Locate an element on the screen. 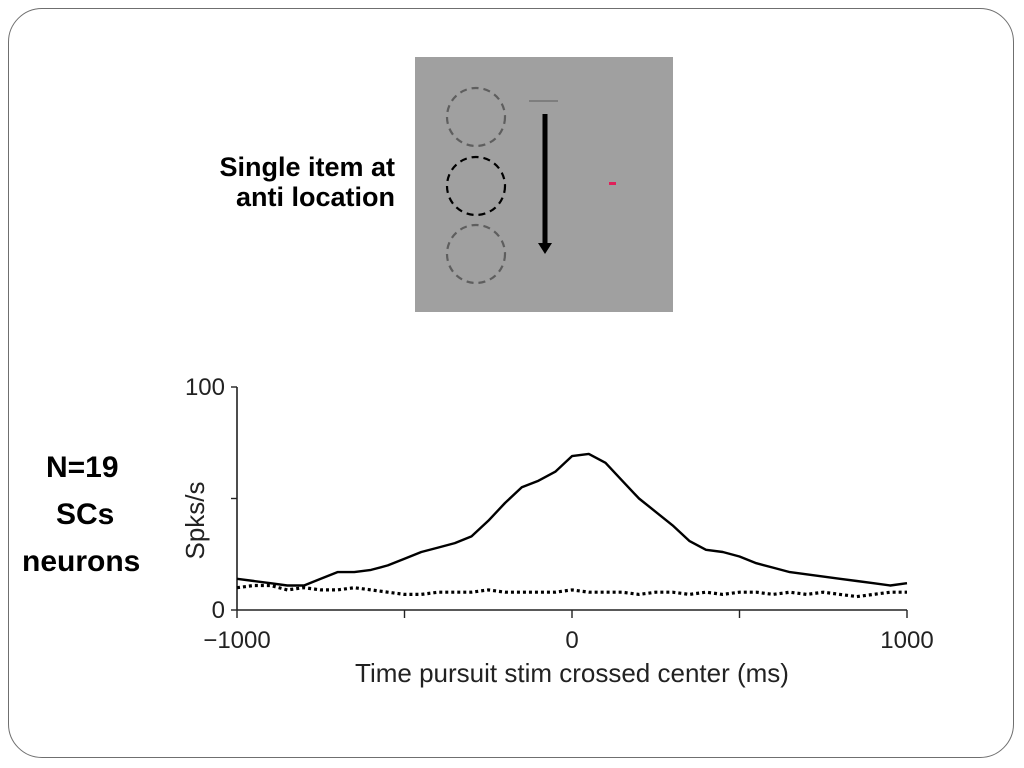 The image size is (1024, 768). stimulus-panel is located at coordinates (544, 184).